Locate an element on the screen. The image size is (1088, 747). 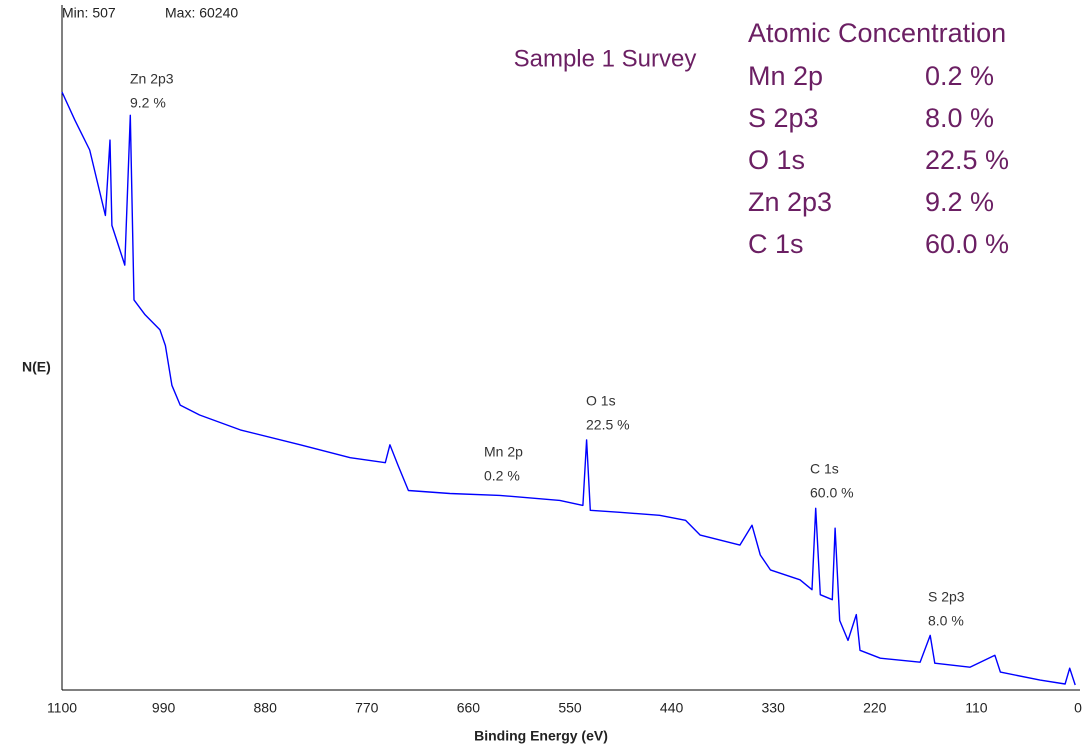
table-title: Atomic Concentration is located at coordinates (877, 33).